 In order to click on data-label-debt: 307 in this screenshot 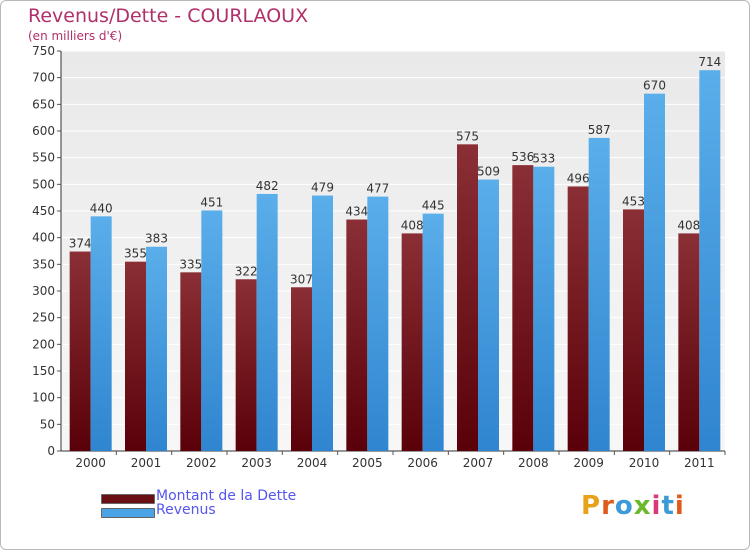, I will do `click(301, 279)`.